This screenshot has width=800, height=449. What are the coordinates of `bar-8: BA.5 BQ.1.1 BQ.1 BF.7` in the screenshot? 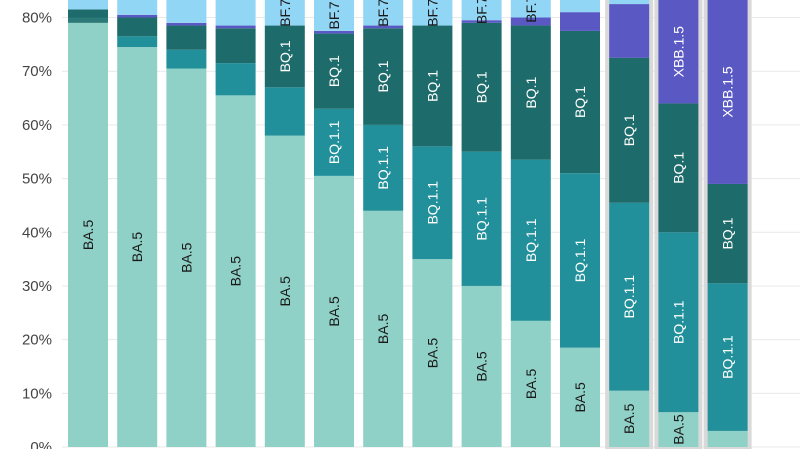 It's located at (432, 223).